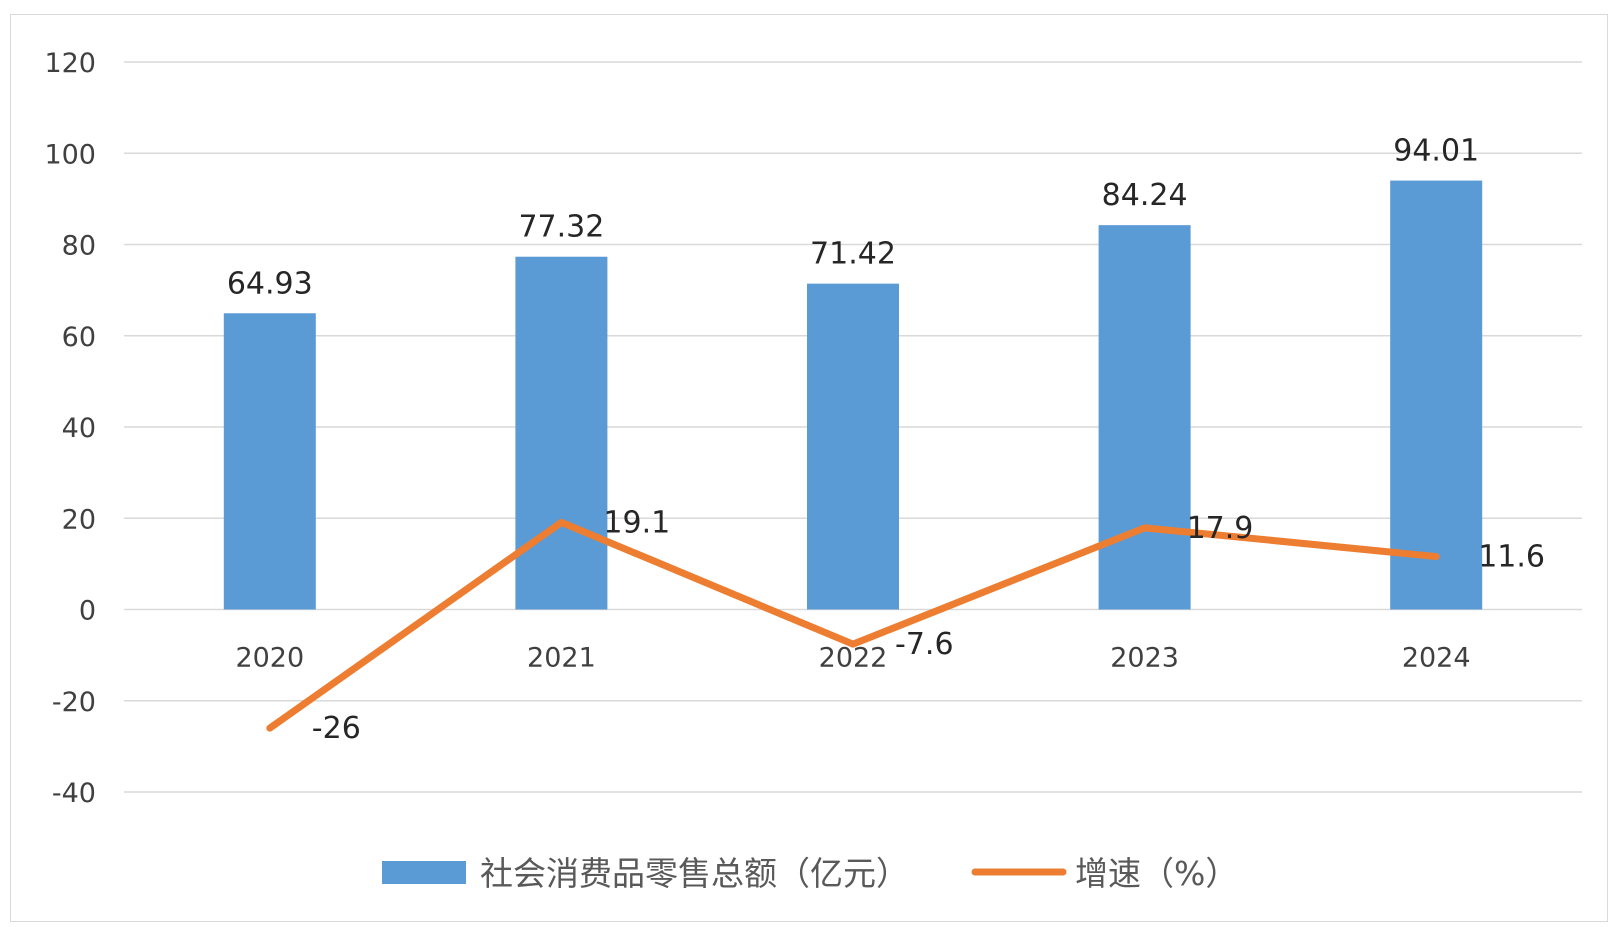 The image size is (1612, 927). What do you see at coordinates (74, 702) in the screenshot?
I see `y-tick-label: -20` at bounding box center [74, 702].